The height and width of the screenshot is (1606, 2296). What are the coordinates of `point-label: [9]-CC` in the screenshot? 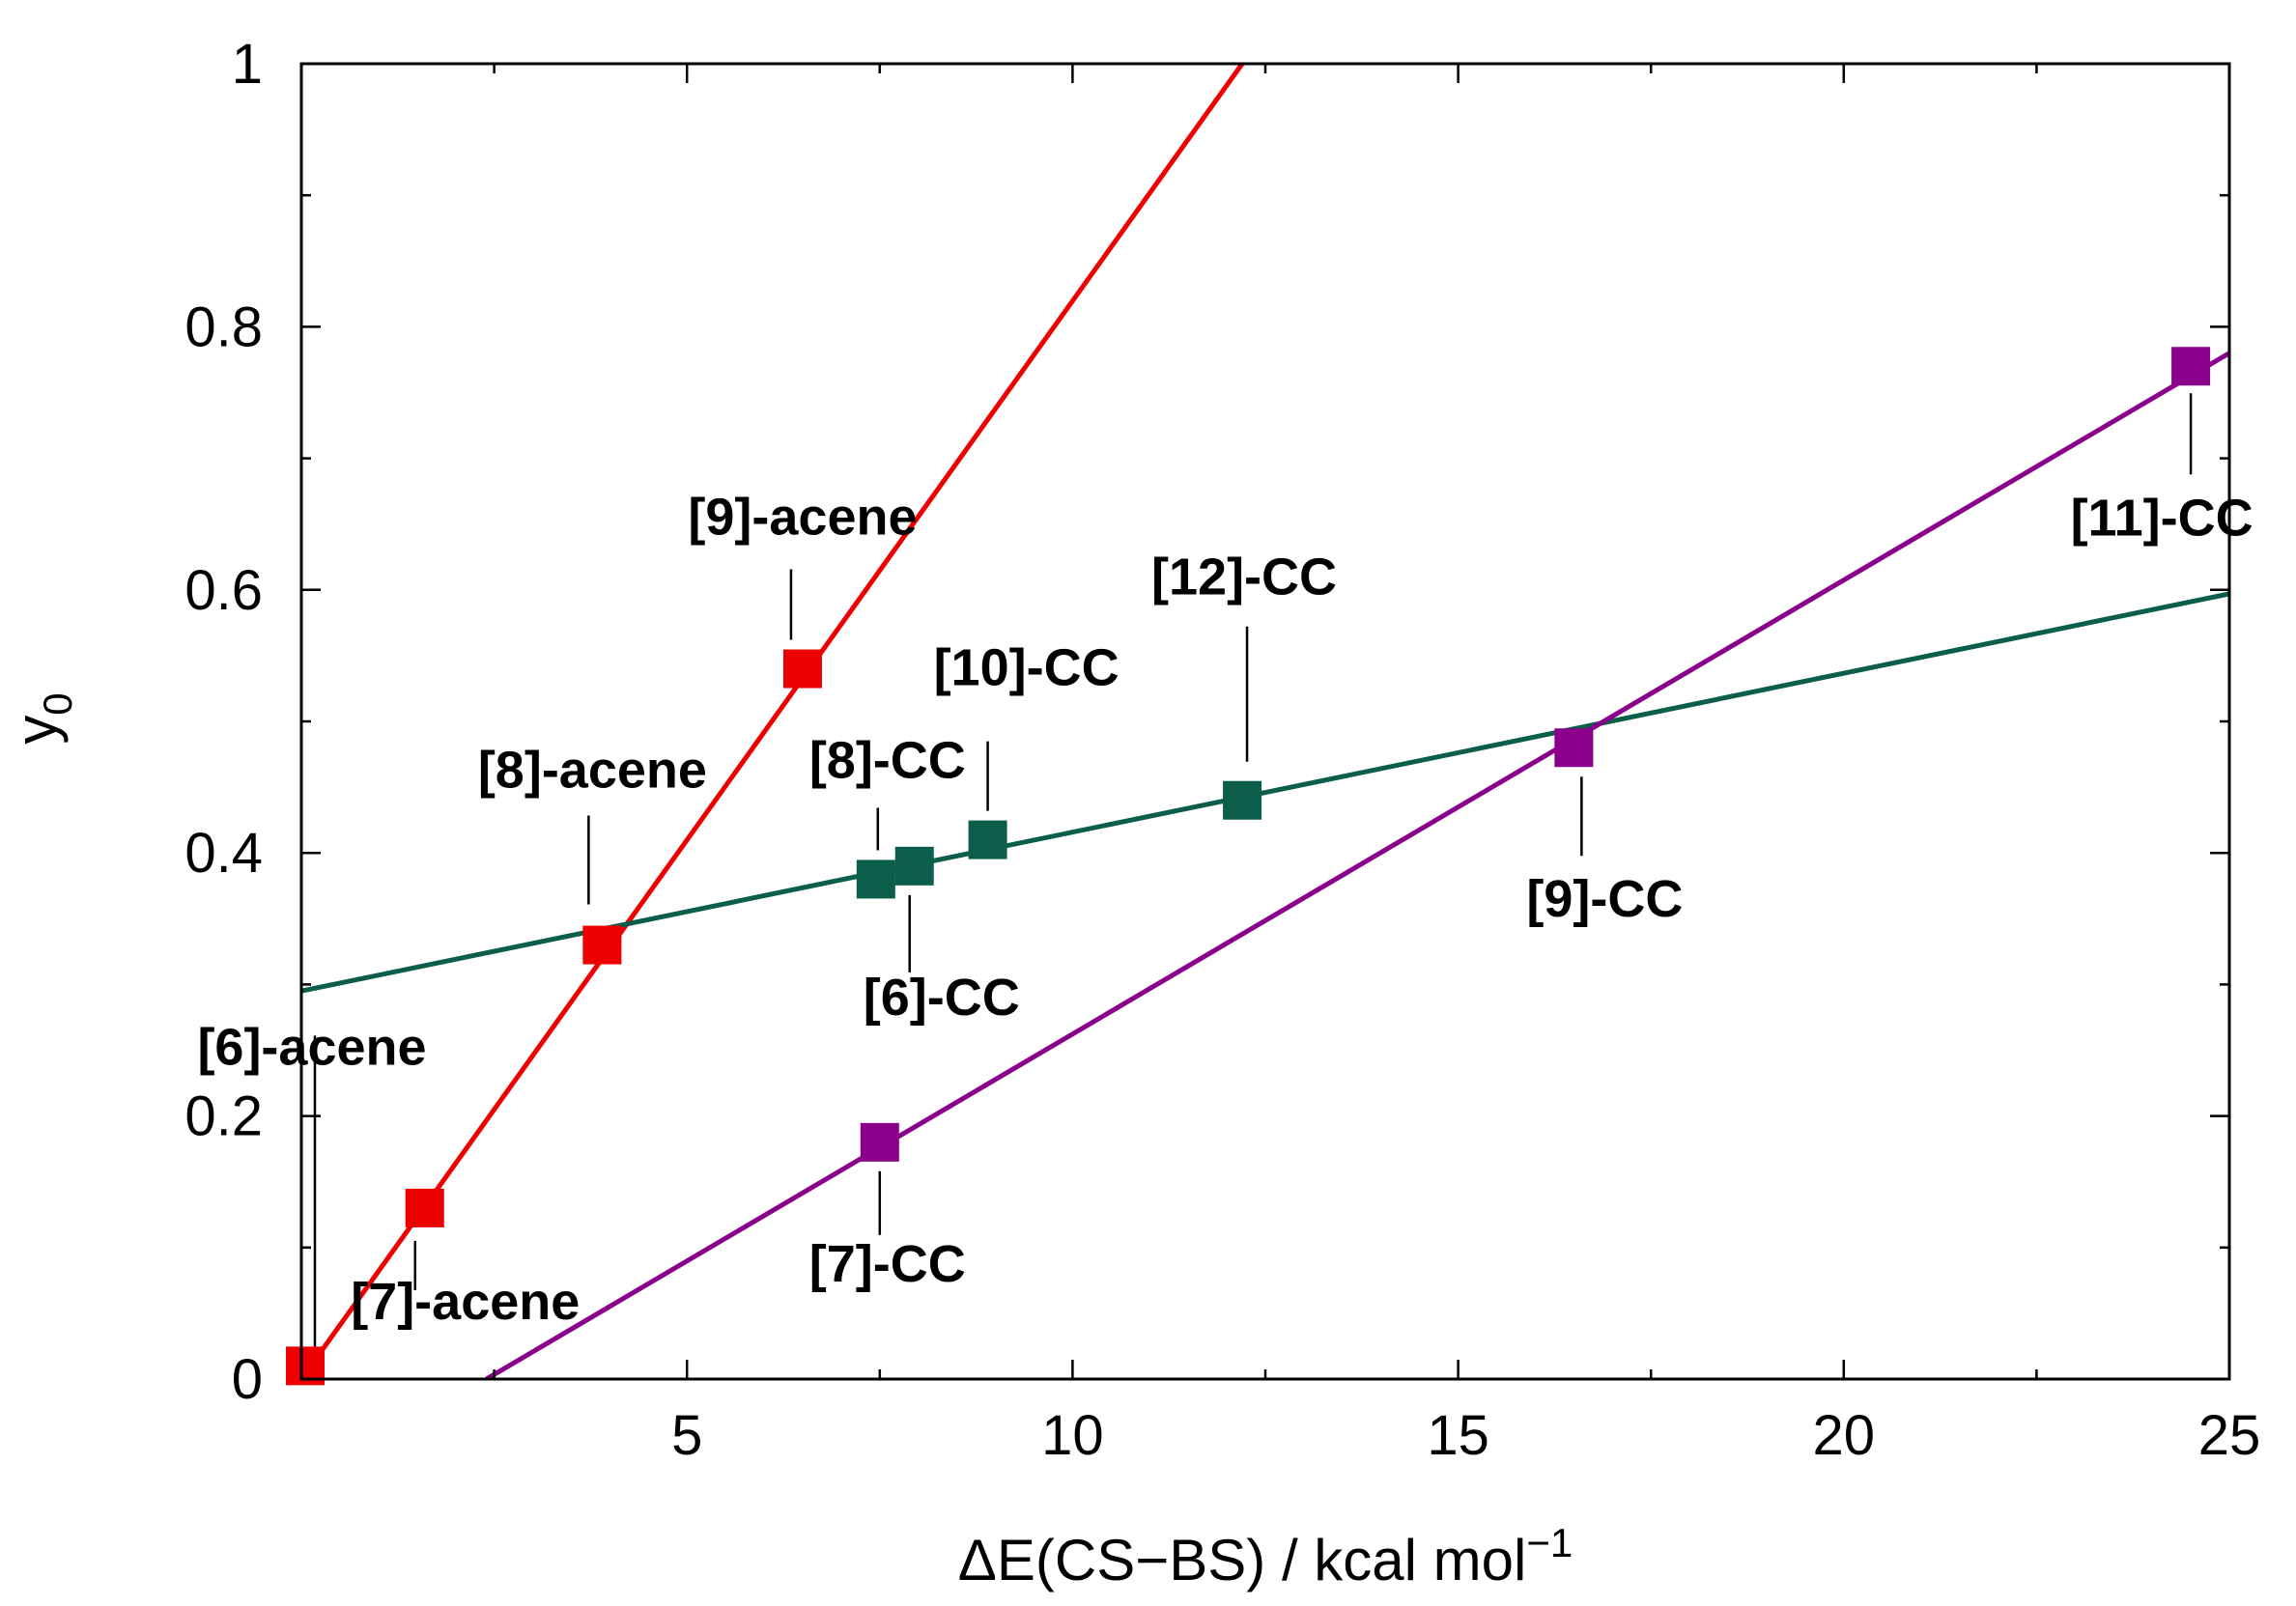 It's located at (1604, 899).